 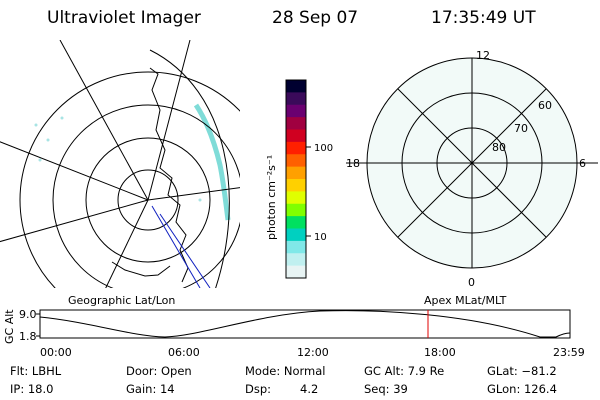 I want to click on left-panel-caption: Geographic Lat/Lon, so click(x=121, y=300).